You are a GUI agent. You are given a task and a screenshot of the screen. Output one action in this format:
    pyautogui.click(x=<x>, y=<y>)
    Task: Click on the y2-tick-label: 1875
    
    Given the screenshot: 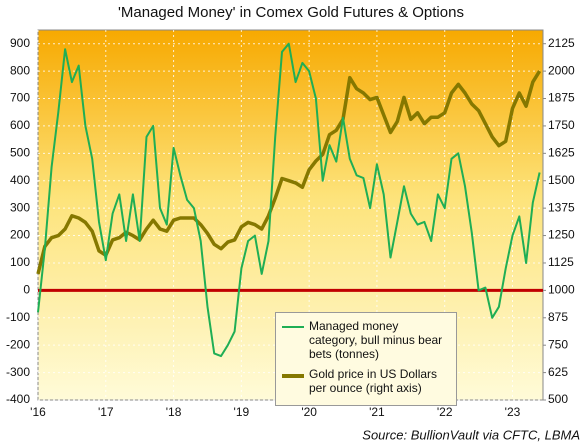 What is the action you would take?
    pyautogui.click(x=561, y=98)
    